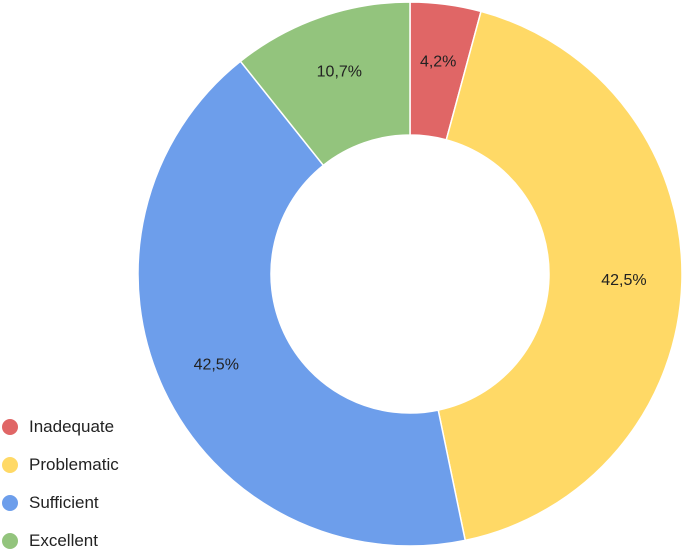 Image resolution: width=685 pixels, height=560 pixels. I want to click on legend: Inadequate Problematic Sufficient Excellent, so click(60, 484).